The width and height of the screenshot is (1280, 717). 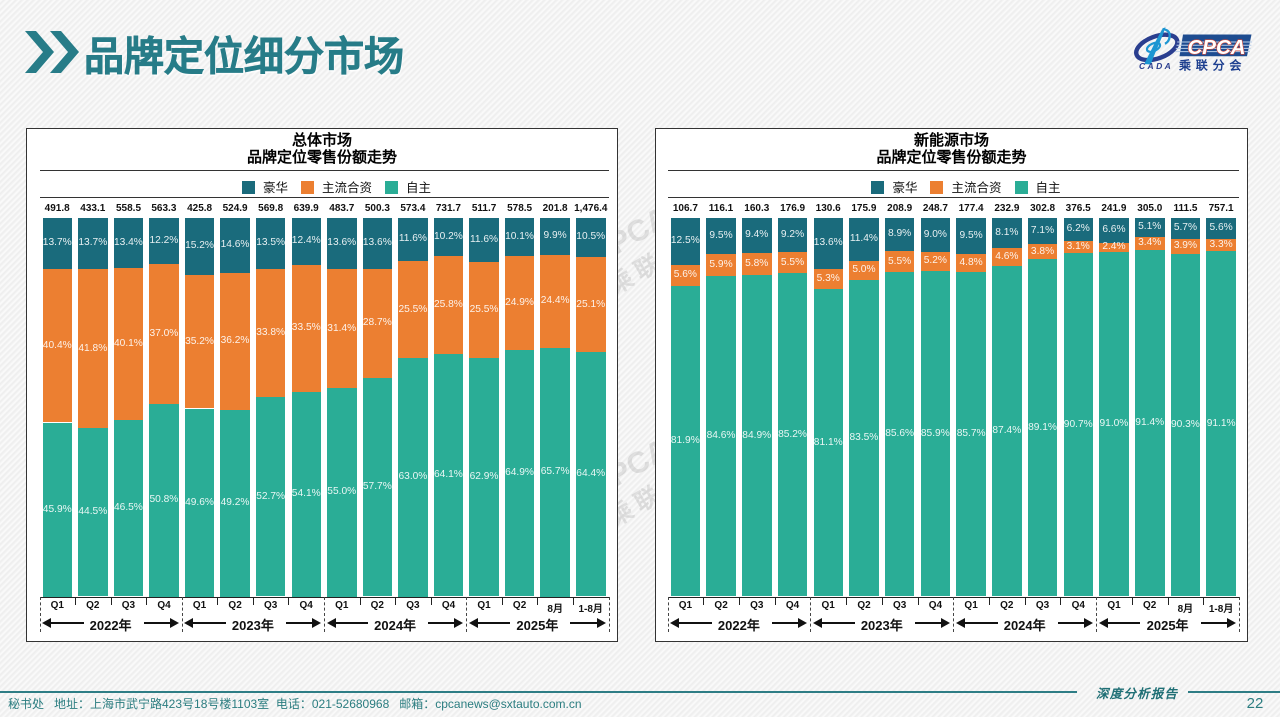 What do you see at coordinates (1217, 47) in the screenshot?
I see `svg-text: CPCA` at bounding box center [1217, 47].